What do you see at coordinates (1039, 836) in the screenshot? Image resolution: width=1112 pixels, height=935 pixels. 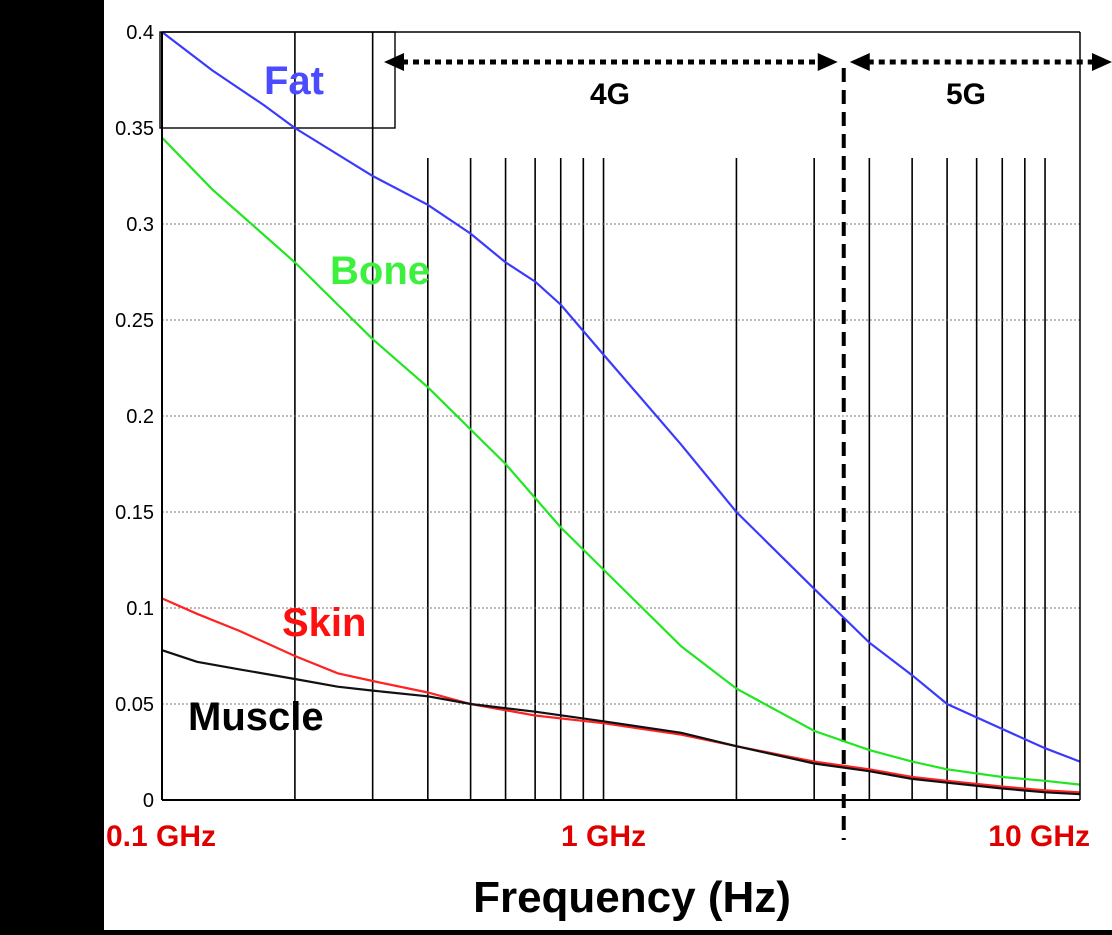 I see `x-tick-label: 10 GHz` at bounding box center [1039, 836].